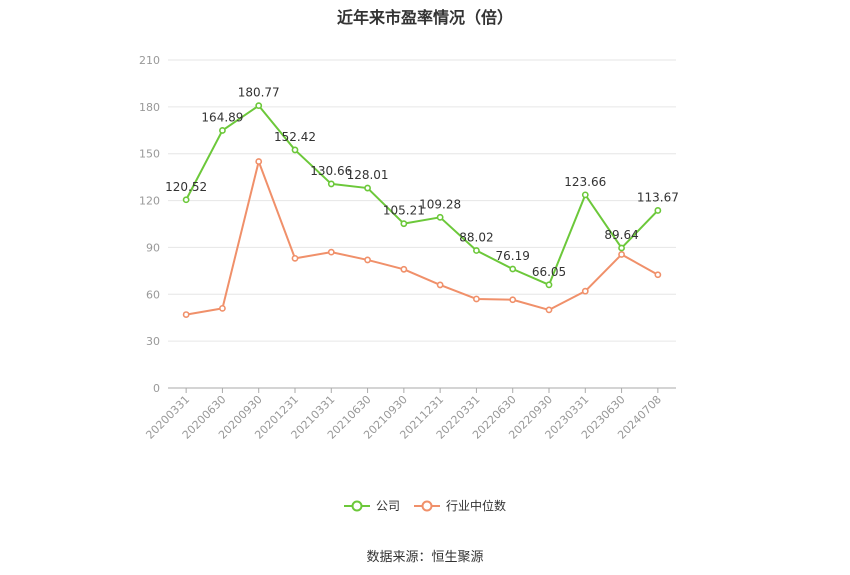 The width and height of the screenshot is (850, 575). I want to click on data-label-company: 76.19, so click(513, 256).